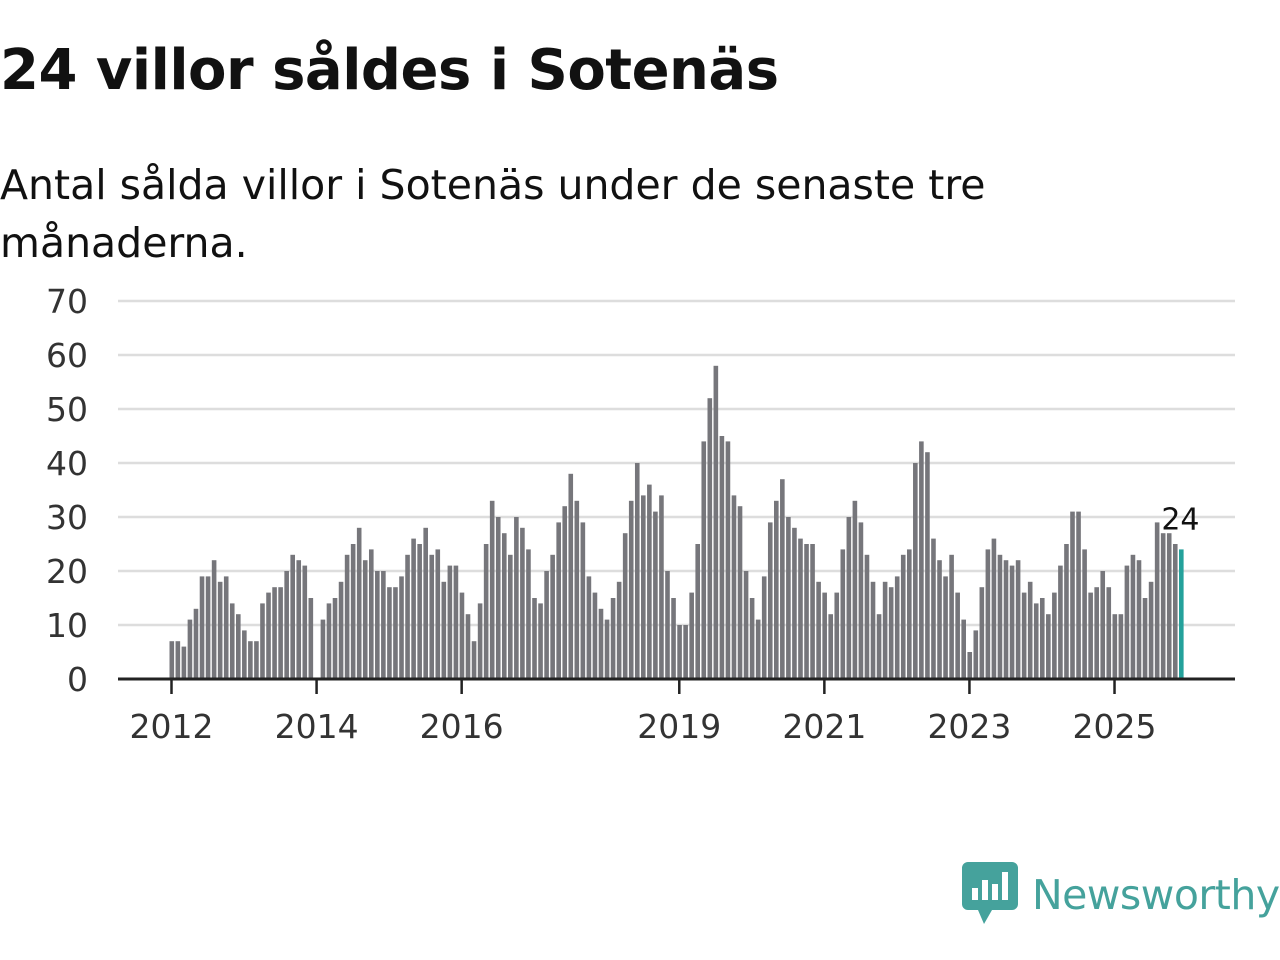 The image size is (1280, 960). What do you see at coordinates (172, 726) in the screenshot?
I see `x-tick-label: 2012` at bounding box center [172, 726].